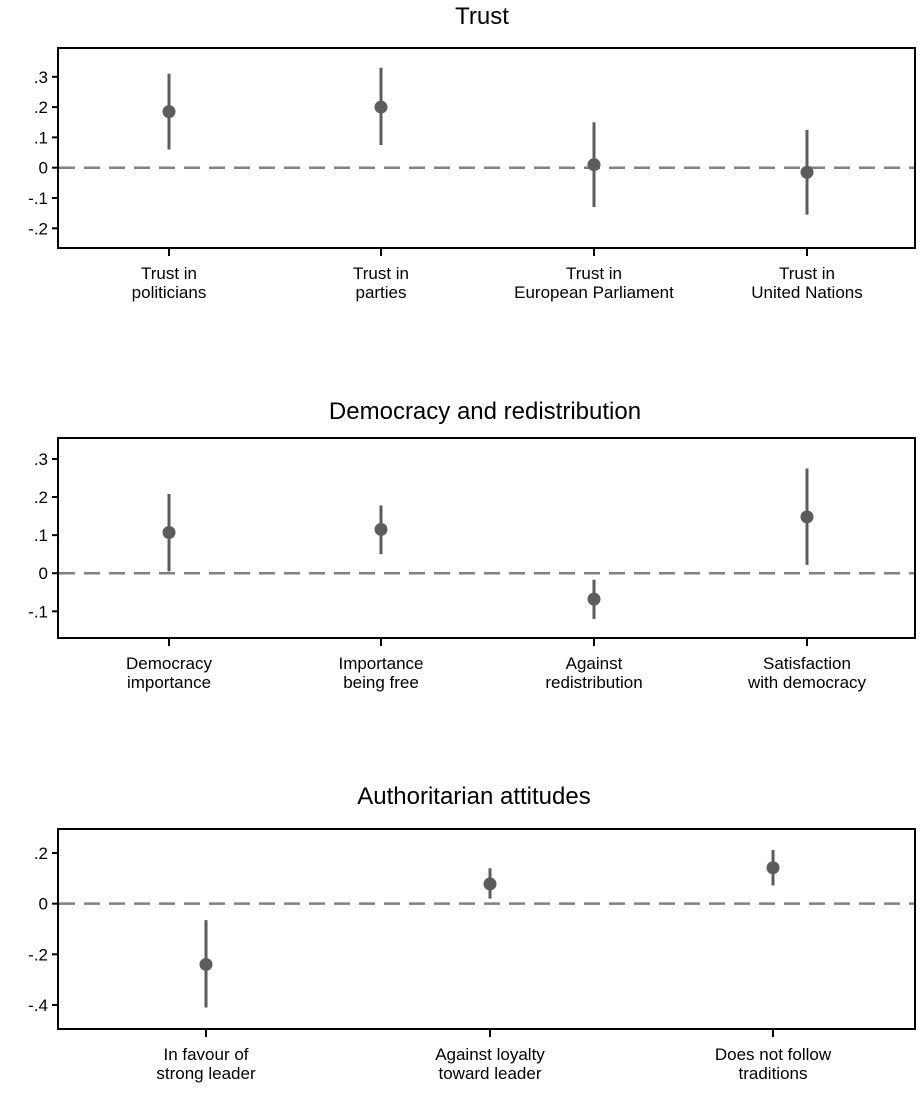  What do you see at coordinates (594, 663) in the screenshot?
I see `x-tick-label: Against` at bounding box center [594, 663].